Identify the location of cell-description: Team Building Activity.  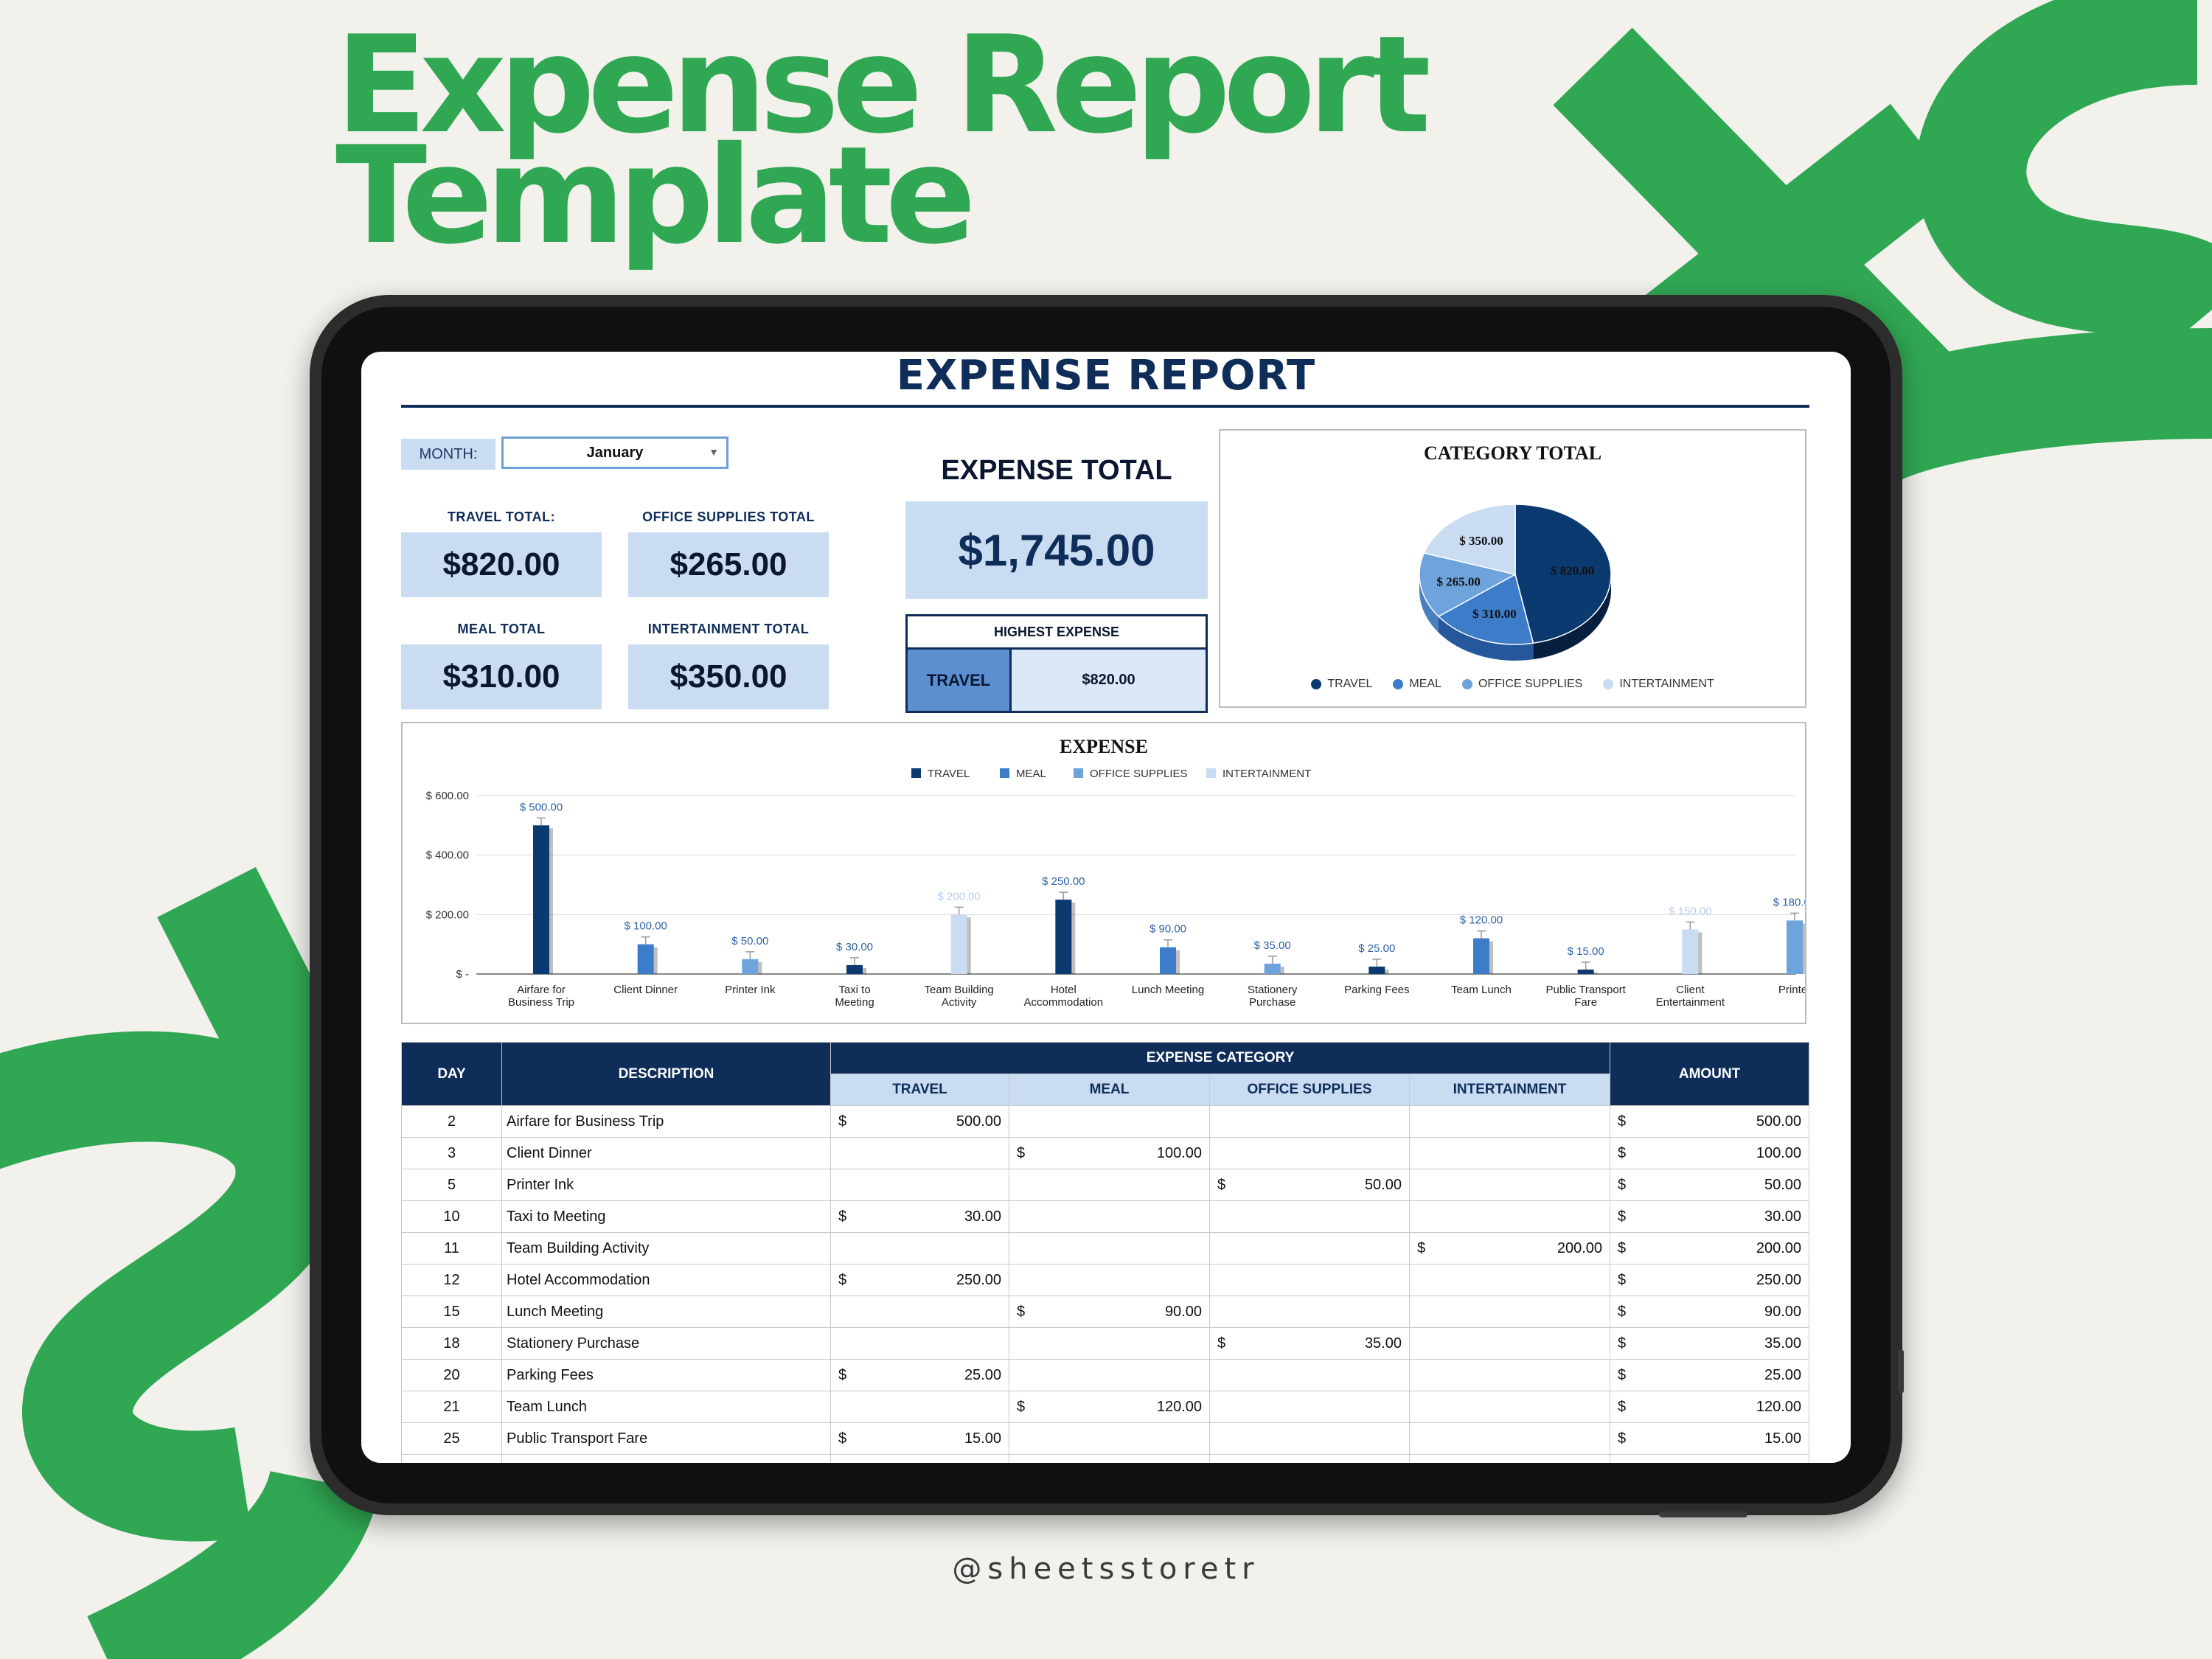
(666, 1248).